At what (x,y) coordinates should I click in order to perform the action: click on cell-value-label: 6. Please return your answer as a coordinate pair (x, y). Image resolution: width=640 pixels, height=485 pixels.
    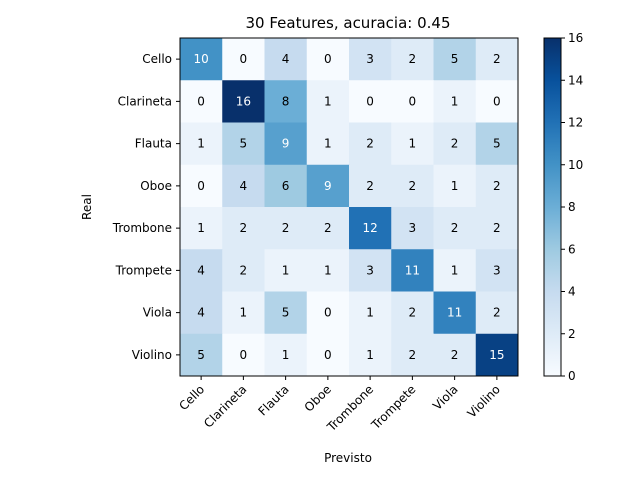
    Looking at the image, I should click on (286, 186).